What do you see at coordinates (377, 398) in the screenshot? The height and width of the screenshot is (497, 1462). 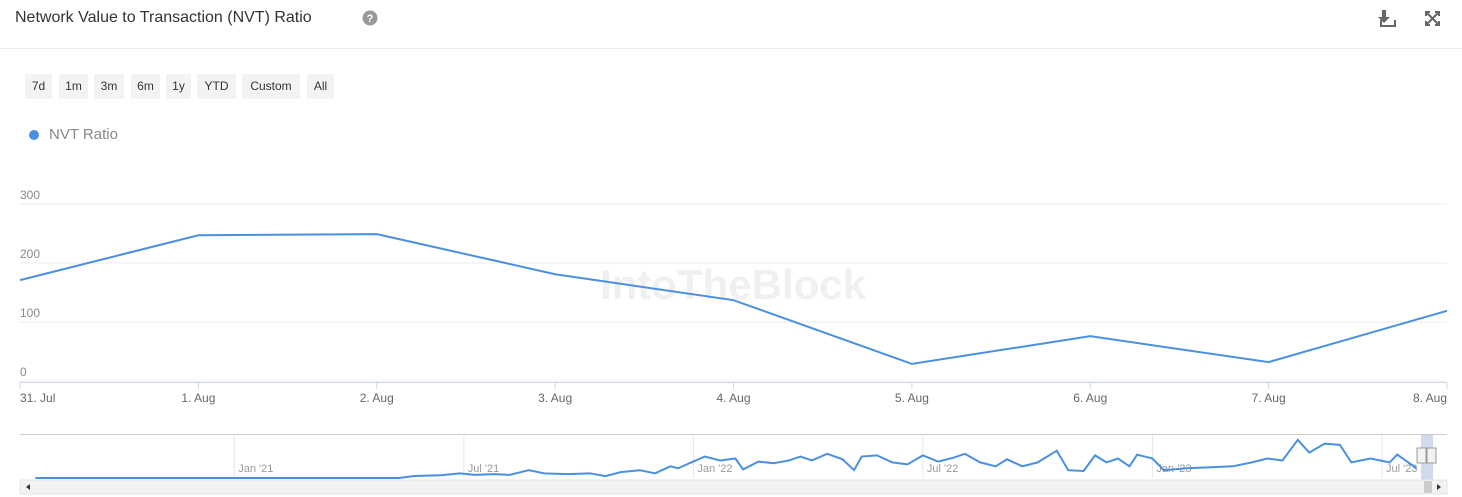 I see `x-tick-label: 2. Aug` at bounding box center [377, 398].